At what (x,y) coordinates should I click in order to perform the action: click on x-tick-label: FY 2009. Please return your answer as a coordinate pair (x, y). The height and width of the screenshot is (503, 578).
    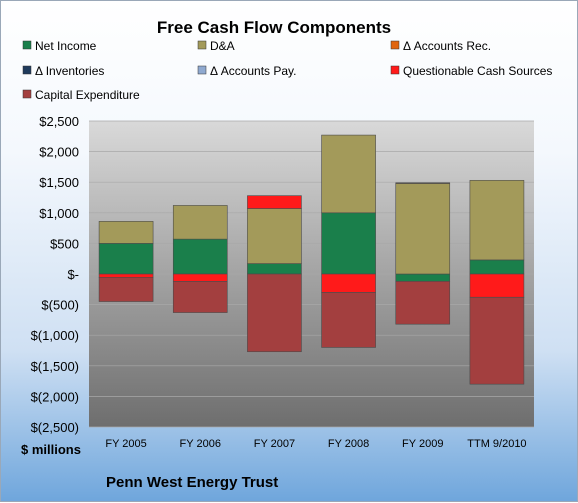
    Looking at the image, I should click on (422, 444).